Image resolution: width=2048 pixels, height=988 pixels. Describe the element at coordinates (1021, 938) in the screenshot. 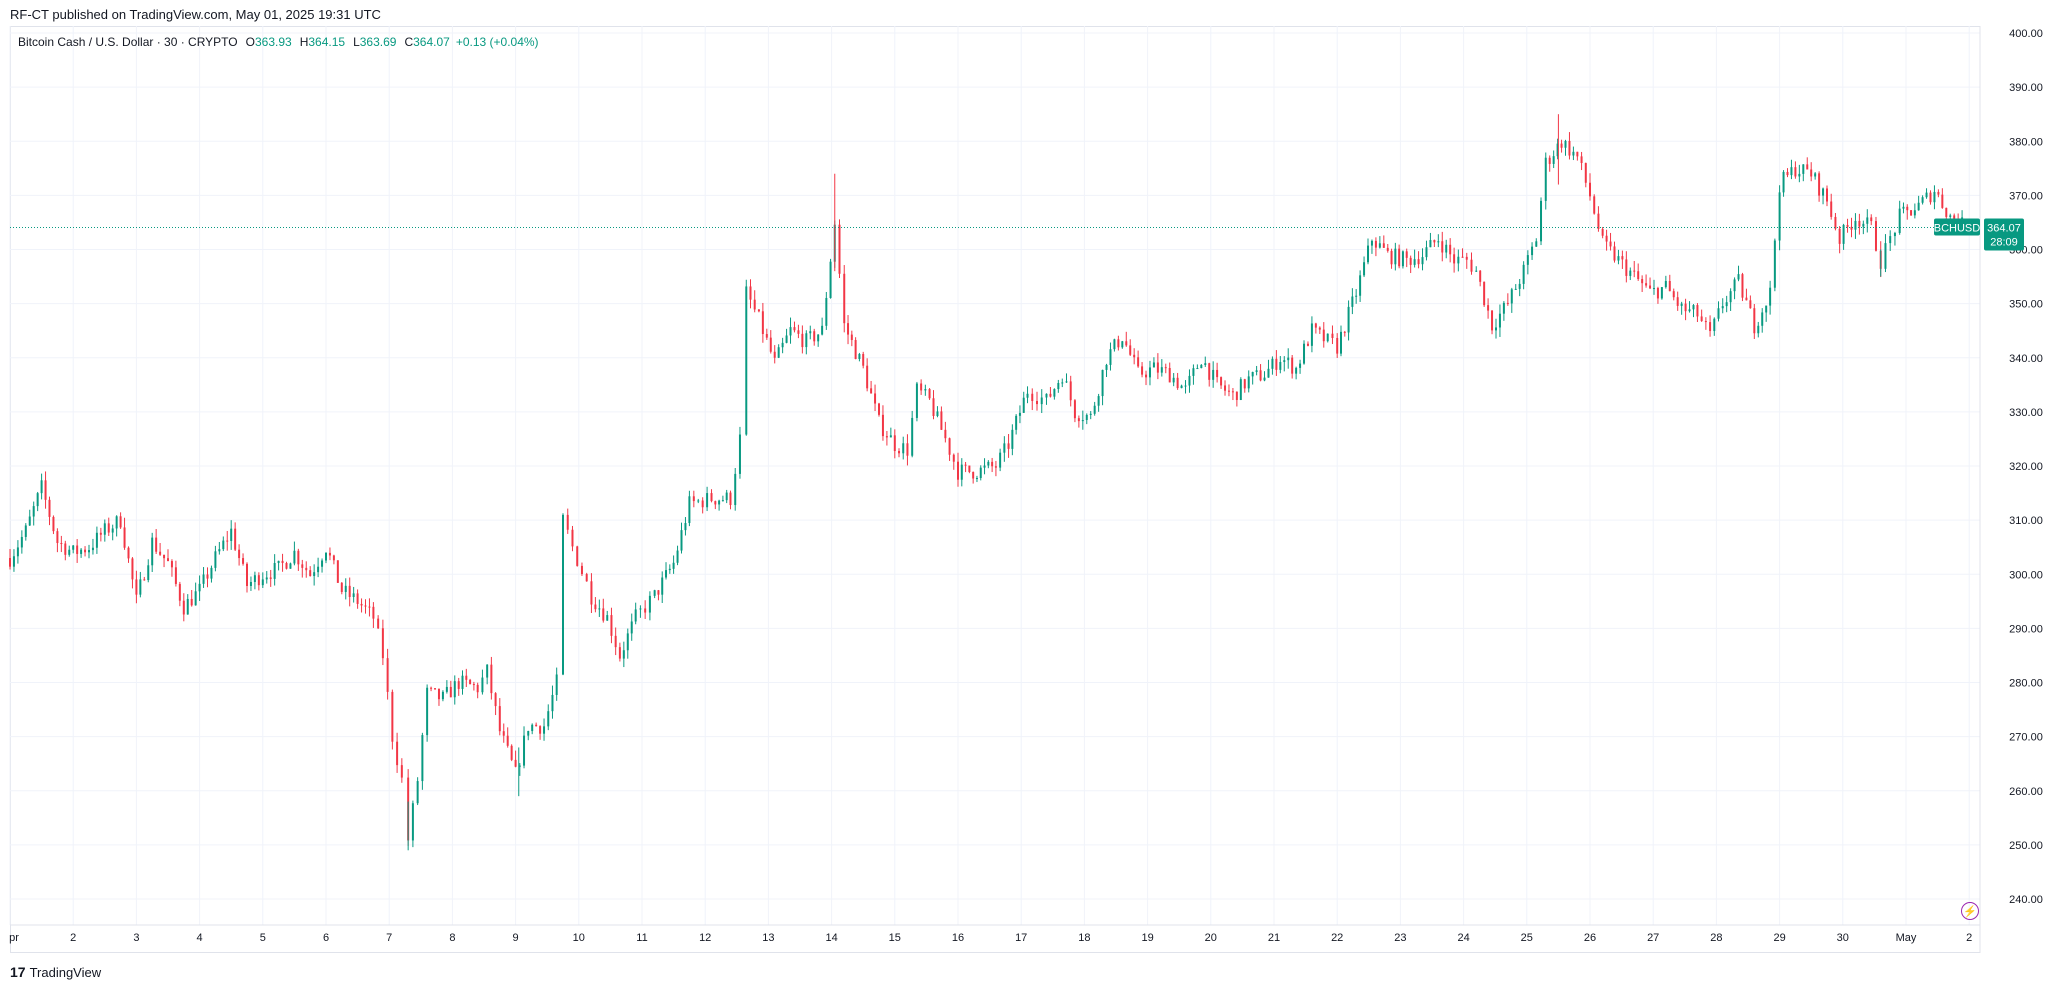

I see `time-axis-label: 17` at that location.